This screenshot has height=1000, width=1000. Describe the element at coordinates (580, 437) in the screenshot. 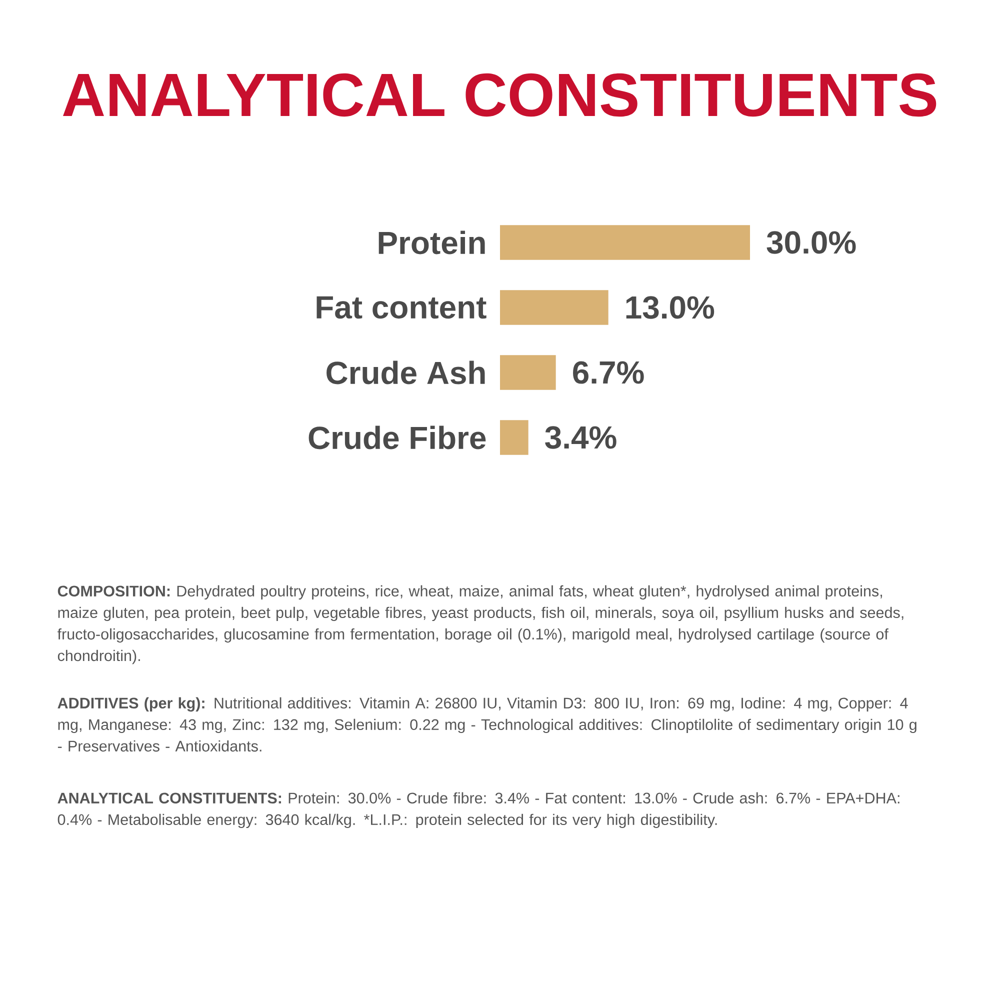

I see `data-label: 3.4%` at that location.